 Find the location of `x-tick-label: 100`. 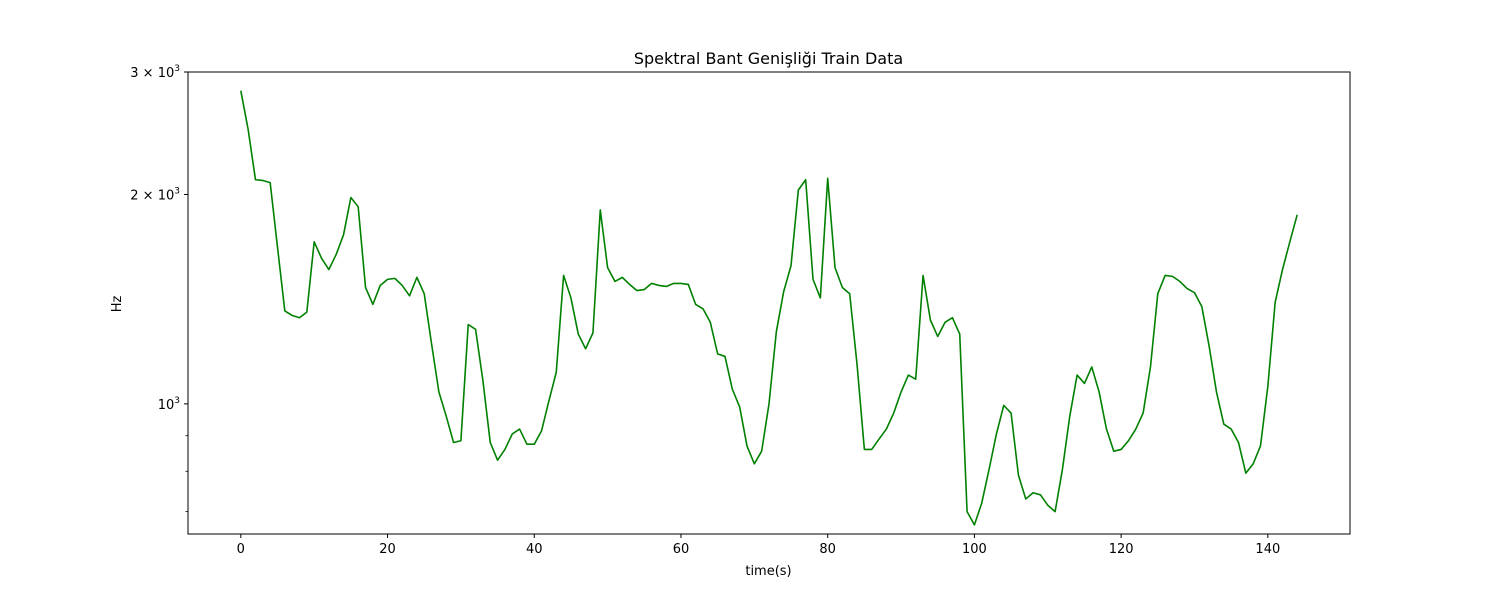

x-tick-label: 100 is located at coordinates (974, 549).